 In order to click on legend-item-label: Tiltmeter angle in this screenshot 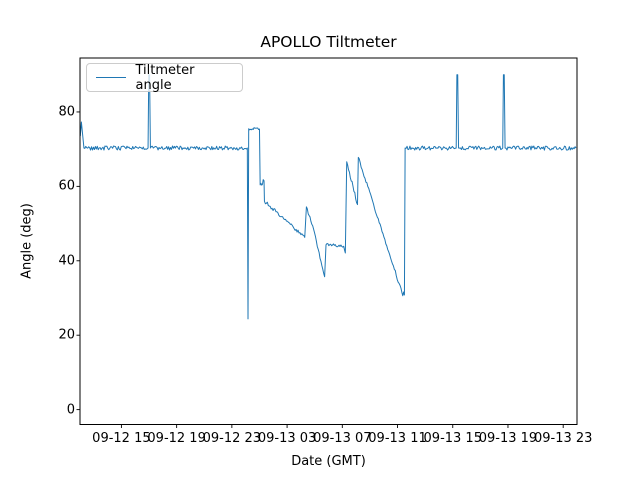, I will do `click(165, 77)`.